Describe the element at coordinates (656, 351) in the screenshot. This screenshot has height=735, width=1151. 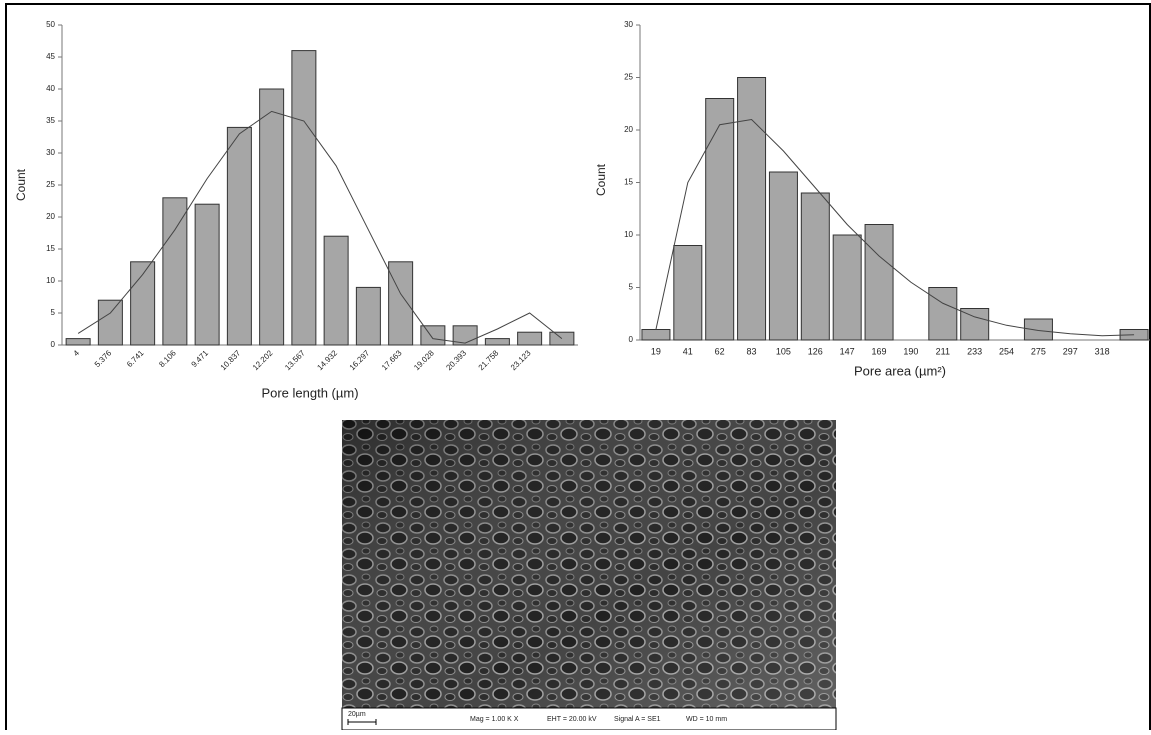
I see `x-tick-label: 19` at that location.